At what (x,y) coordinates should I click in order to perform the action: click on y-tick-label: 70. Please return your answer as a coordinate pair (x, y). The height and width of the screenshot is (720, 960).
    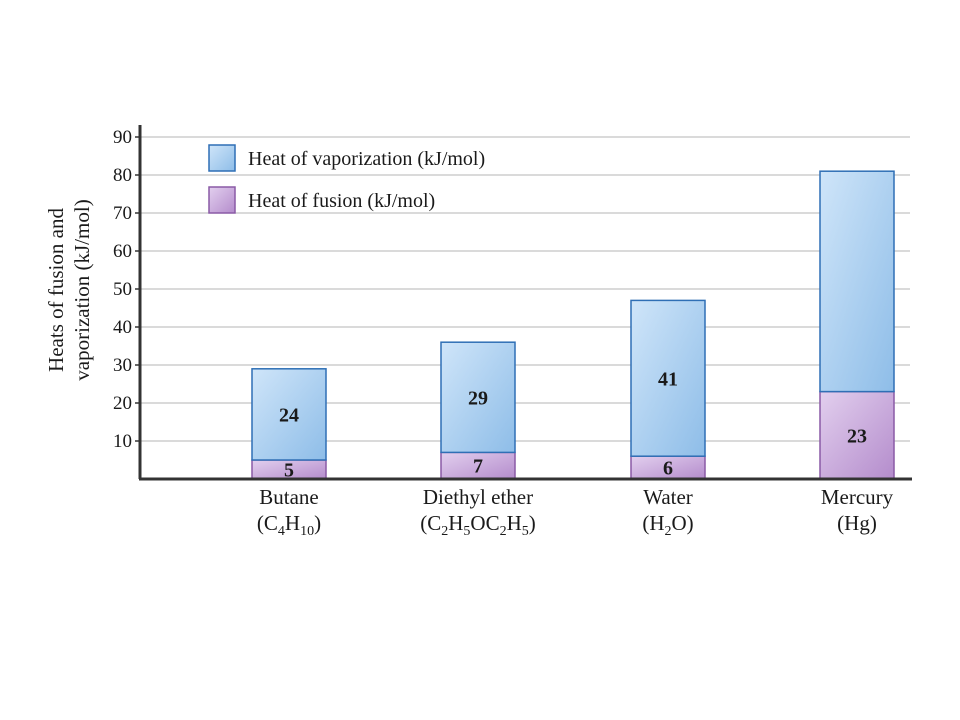
    Looking at the image, I should click on (122, 213).